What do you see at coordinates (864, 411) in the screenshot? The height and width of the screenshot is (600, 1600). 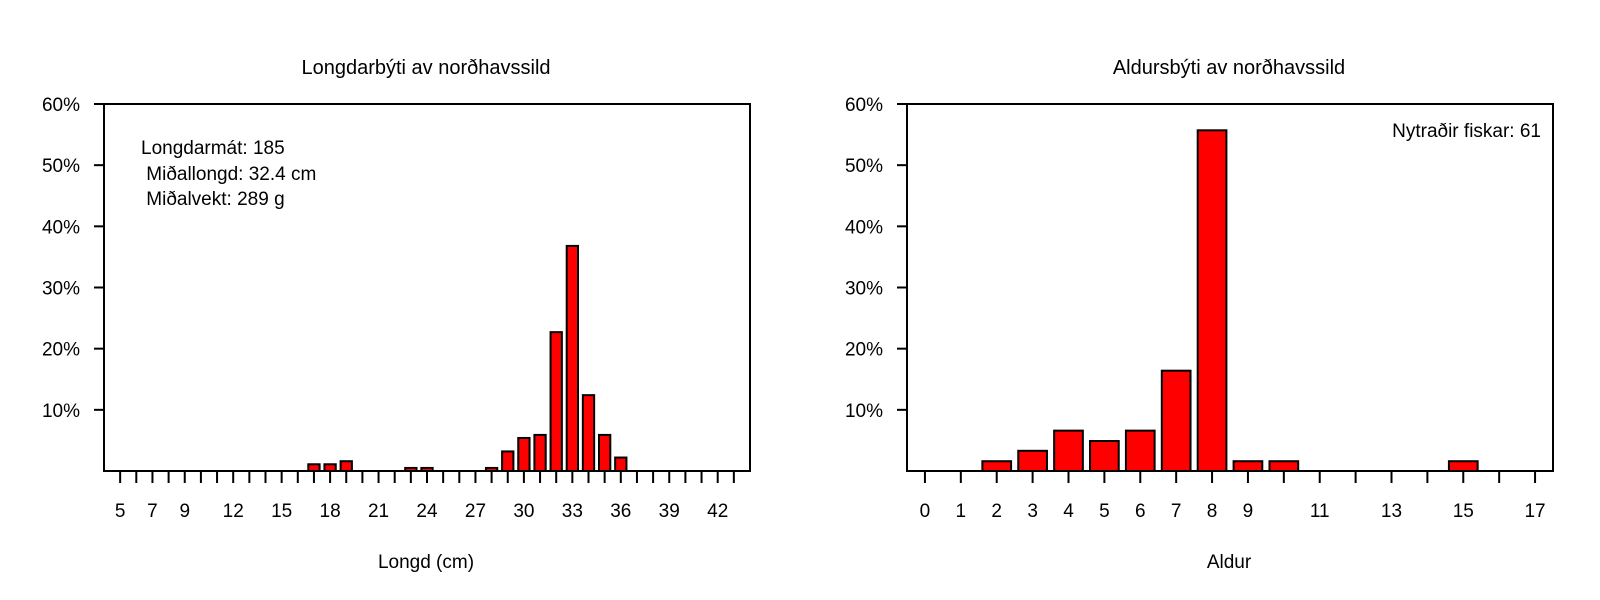 I see `age-y-tick-label: 10%` at bounding box center [864, 411].